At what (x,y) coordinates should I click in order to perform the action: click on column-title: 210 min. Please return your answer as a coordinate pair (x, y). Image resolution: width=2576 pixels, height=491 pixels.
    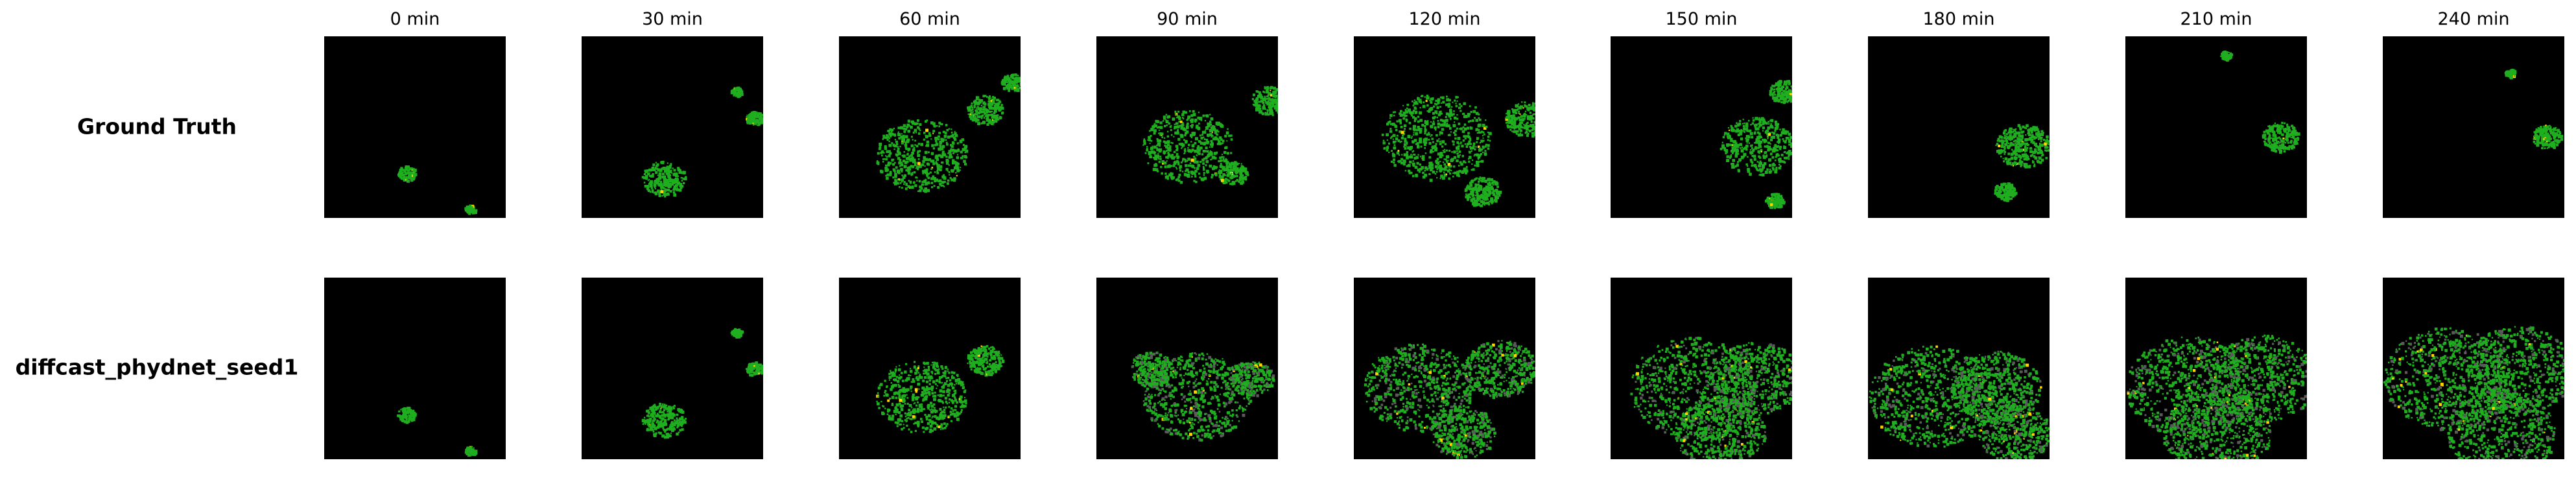
    Looking at the image, I should click on (2216, 19).